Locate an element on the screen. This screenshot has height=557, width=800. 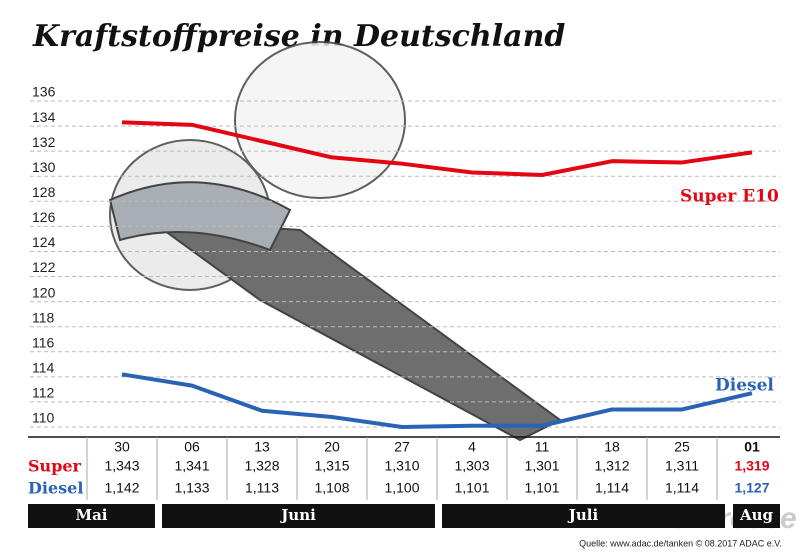
value-label: 1,312 is located at coordinates (611, 466).